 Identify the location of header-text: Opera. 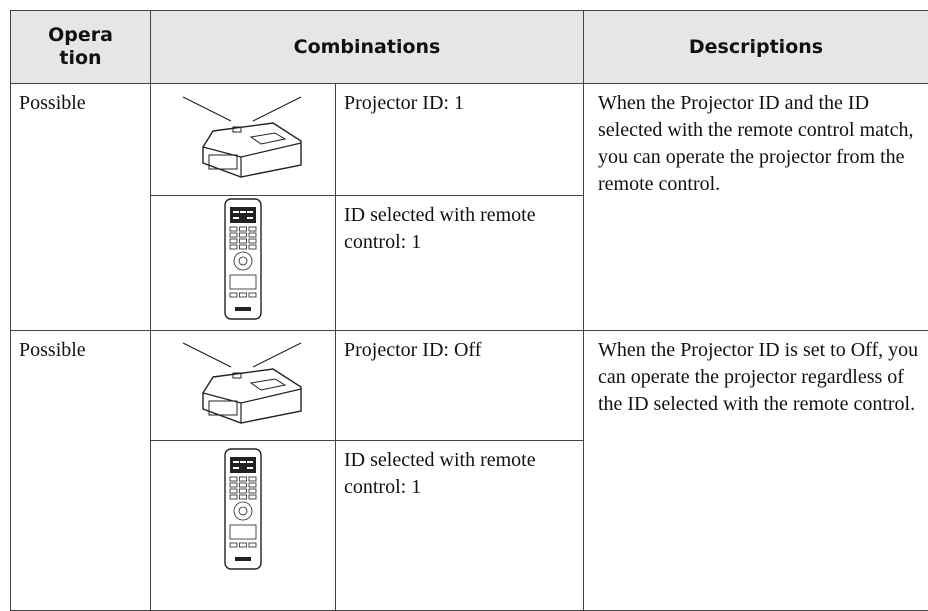
(80, 35).